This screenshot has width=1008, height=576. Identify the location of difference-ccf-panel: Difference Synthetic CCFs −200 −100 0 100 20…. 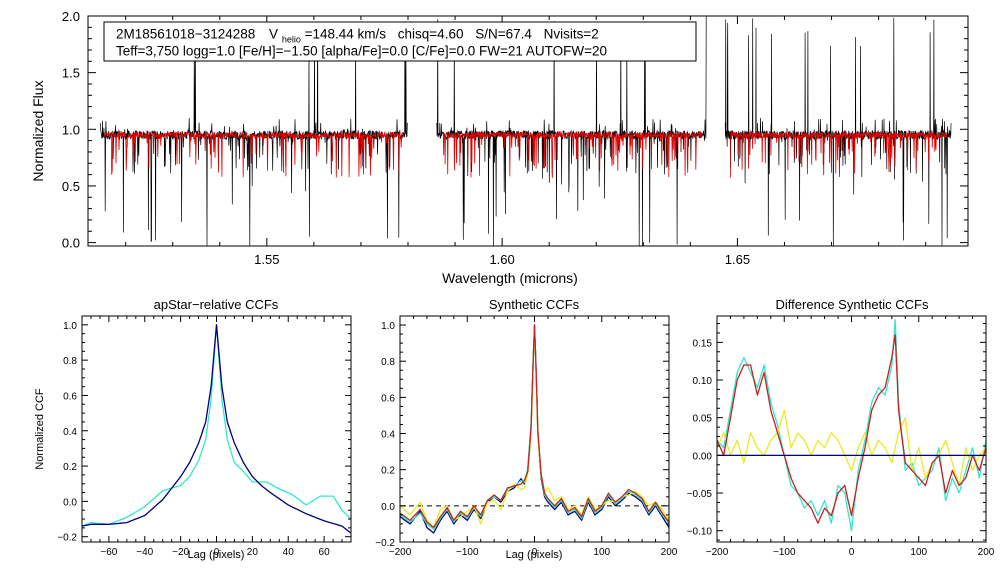
(841, 427).